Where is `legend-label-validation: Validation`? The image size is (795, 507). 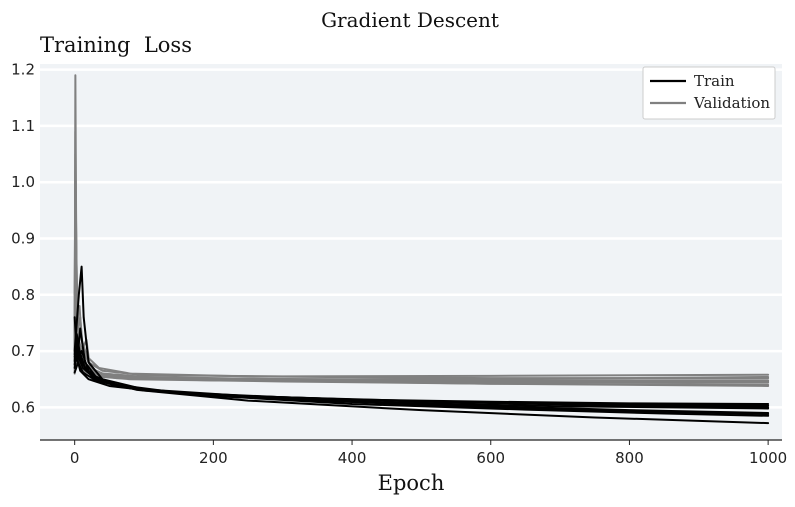
legend-label-validation: Validation is located at coordinates (731, 103).